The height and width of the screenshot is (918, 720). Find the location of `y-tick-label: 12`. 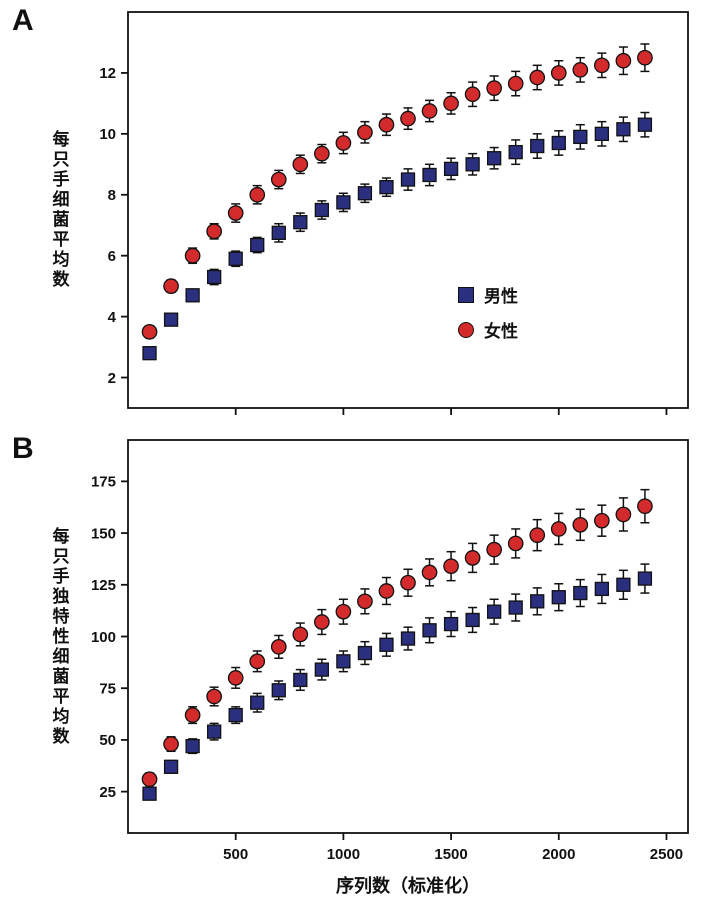

y-tick-label: 12 is located at coordinates (107, 73).